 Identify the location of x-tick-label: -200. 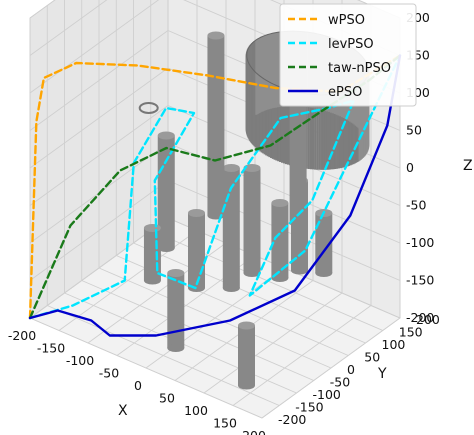
(22, 335).